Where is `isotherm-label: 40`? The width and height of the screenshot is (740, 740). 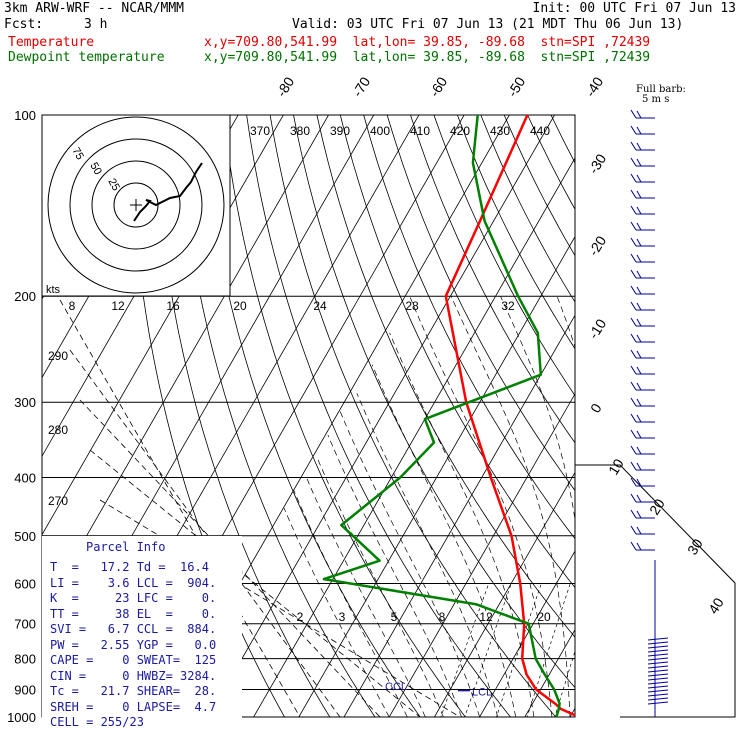 isotherm-label: 40 is located at coordinates (716, 606).